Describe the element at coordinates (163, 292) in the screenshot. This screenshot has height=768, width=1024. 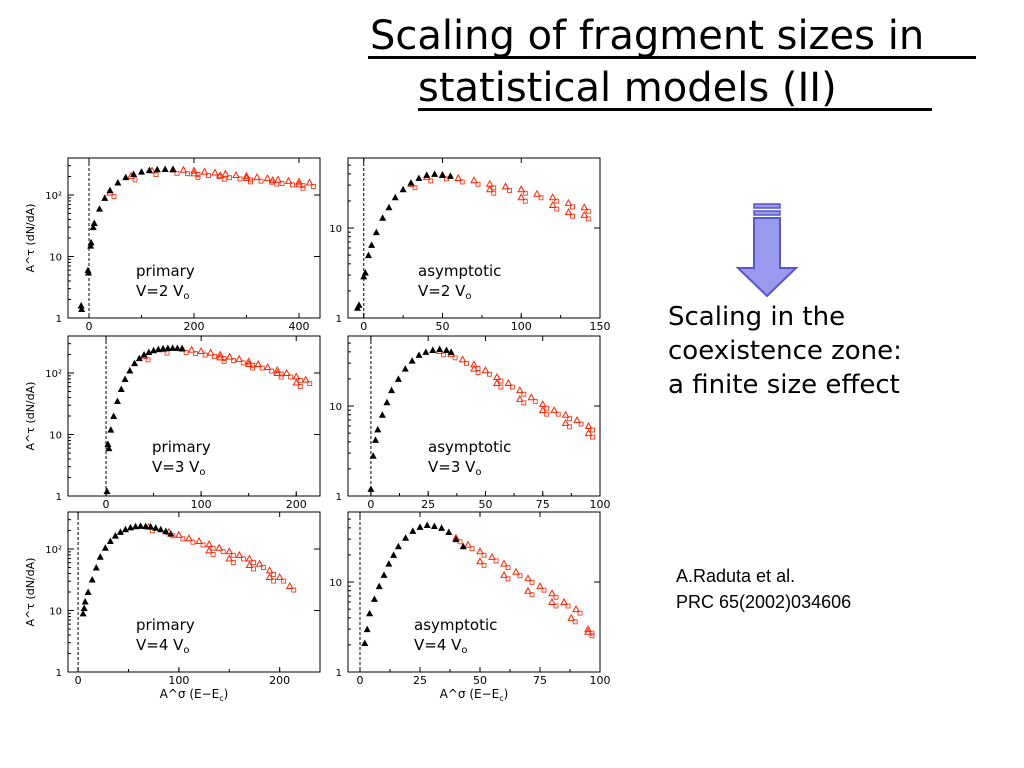
I see `panel-label-velocity: V=2 Vo` at that location.